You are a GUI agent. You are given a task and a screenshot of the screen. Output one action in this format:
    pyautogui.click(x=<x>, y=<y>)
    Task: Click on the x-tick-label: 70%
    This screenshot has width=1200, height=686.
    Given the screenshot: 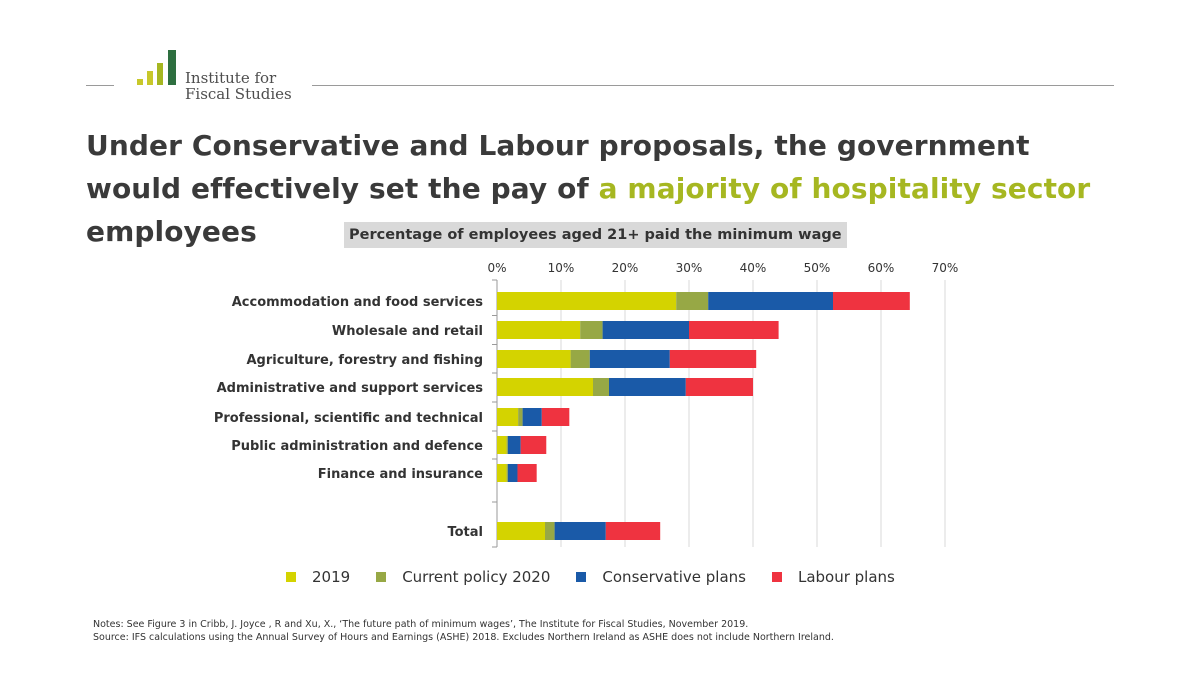 What is the action you would take?
    pyautogui.click(x=945, y=268)
    